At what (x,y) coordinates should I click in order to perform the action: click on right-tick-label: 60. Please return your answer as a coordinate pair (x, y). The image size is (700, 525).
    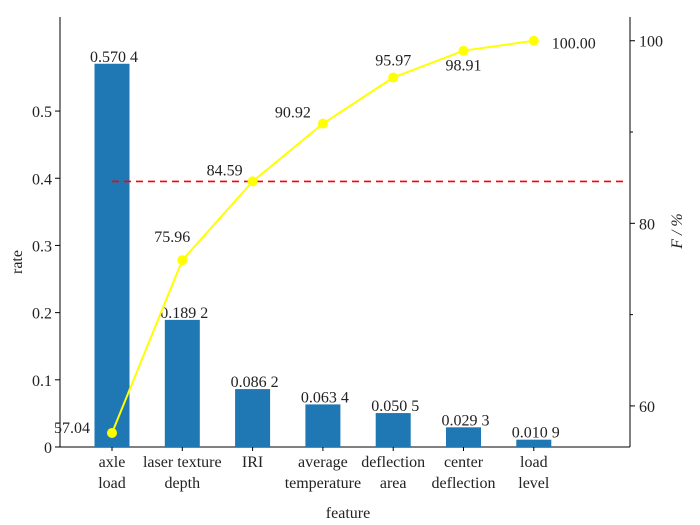
    Looking at the image, I should click on (647, 407).